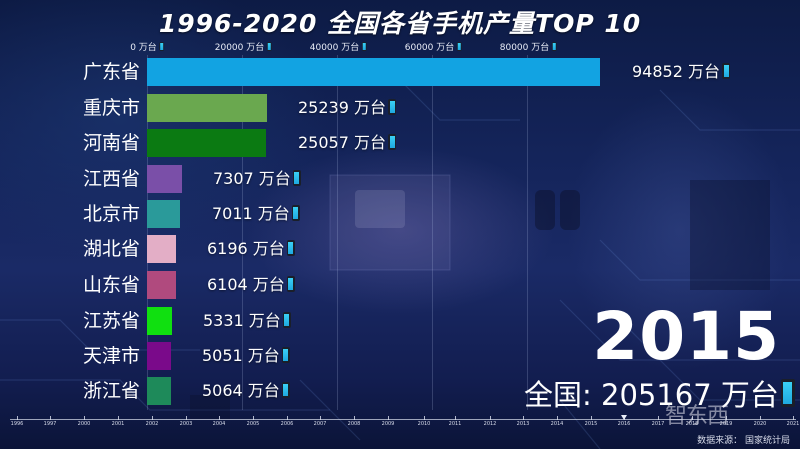 This screenshot has height=449, width=800. Describe the element at coordinates (354, 421) in the screenshot. I see `timeline-tick: 2008` at that location.